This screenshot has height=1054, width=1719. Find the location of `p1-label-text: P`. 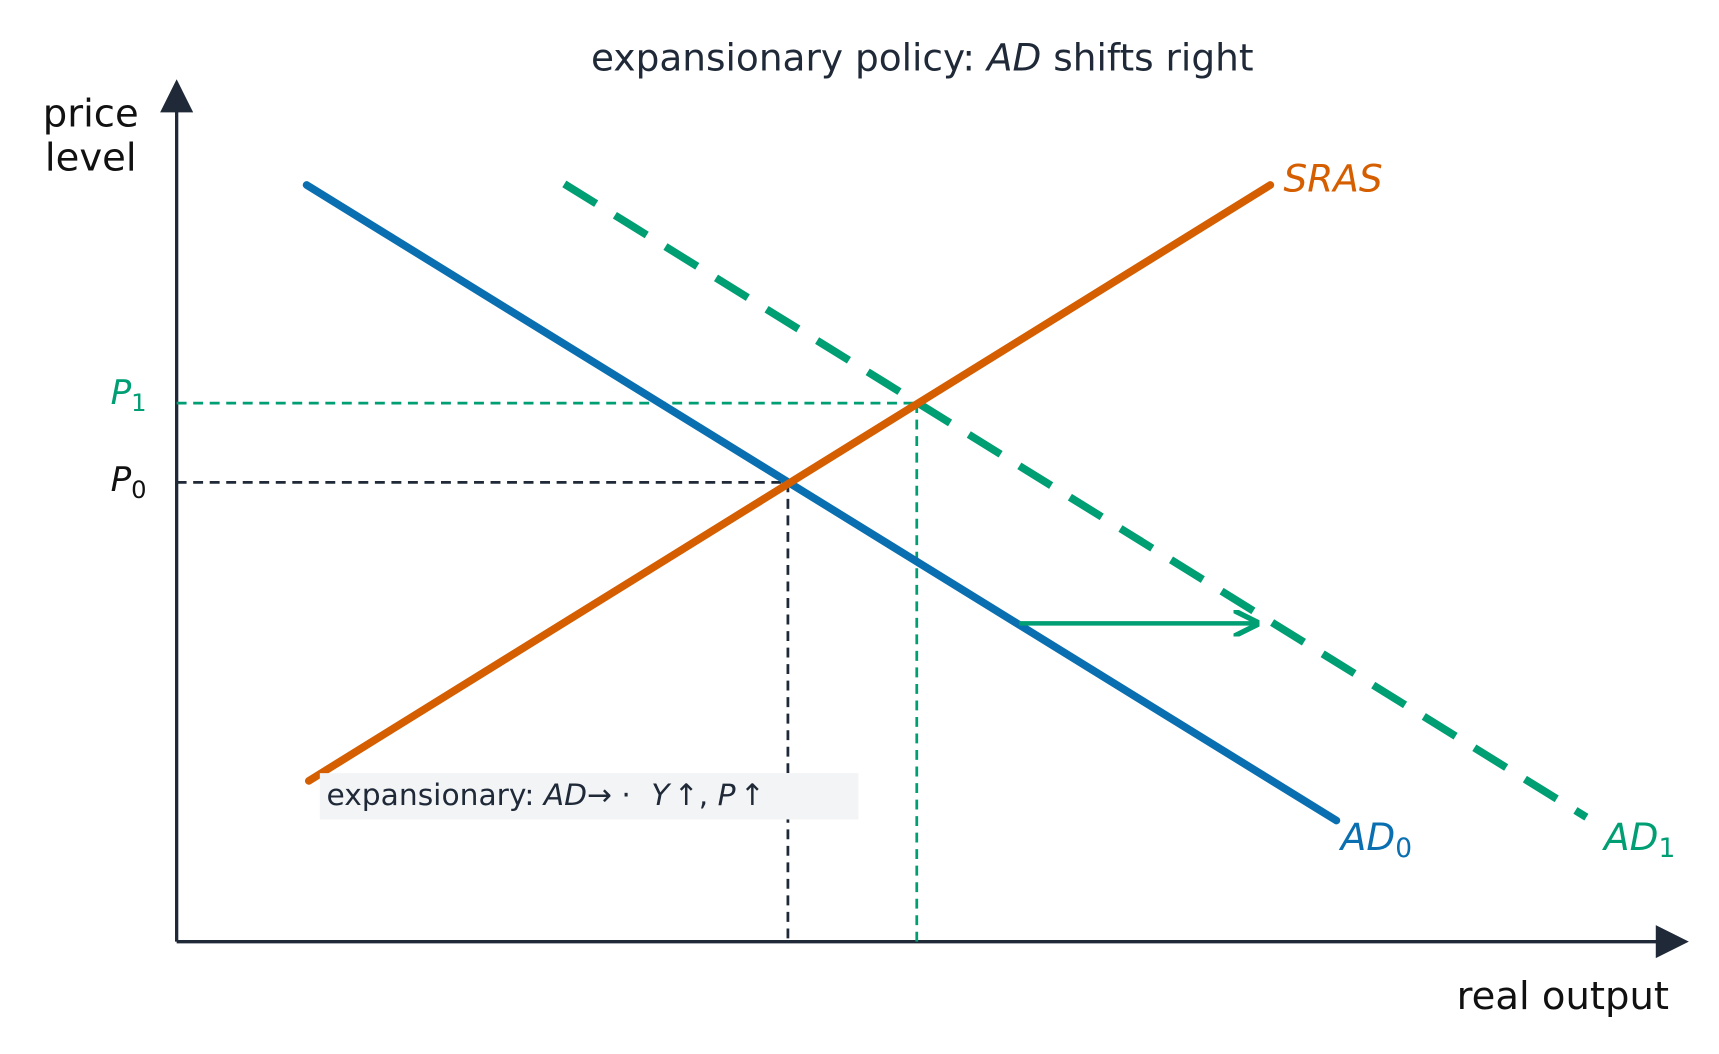

p1-label-text: P is located at coordinates (121, 393).